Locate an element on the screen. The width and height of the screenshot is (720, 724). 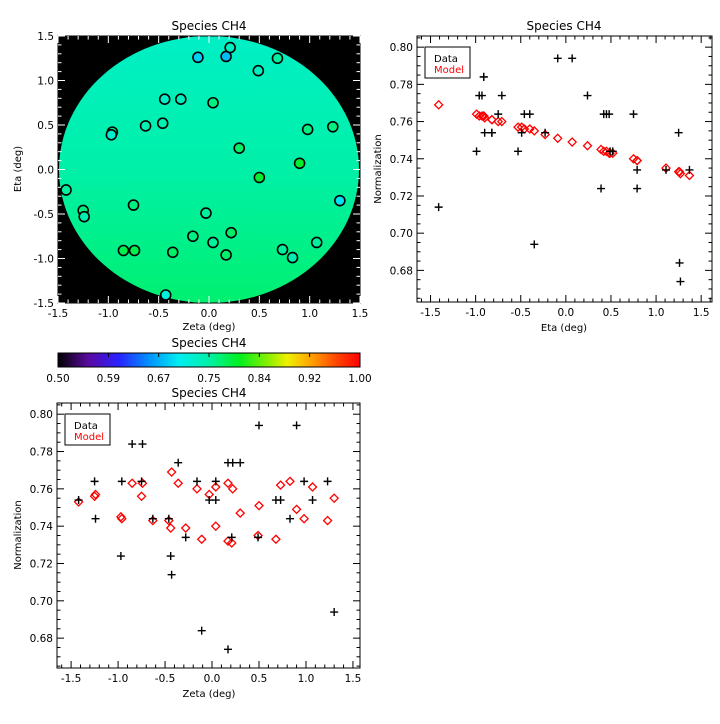
colorbar-tick-label: 0.59 is located at coordinates (108, 379).